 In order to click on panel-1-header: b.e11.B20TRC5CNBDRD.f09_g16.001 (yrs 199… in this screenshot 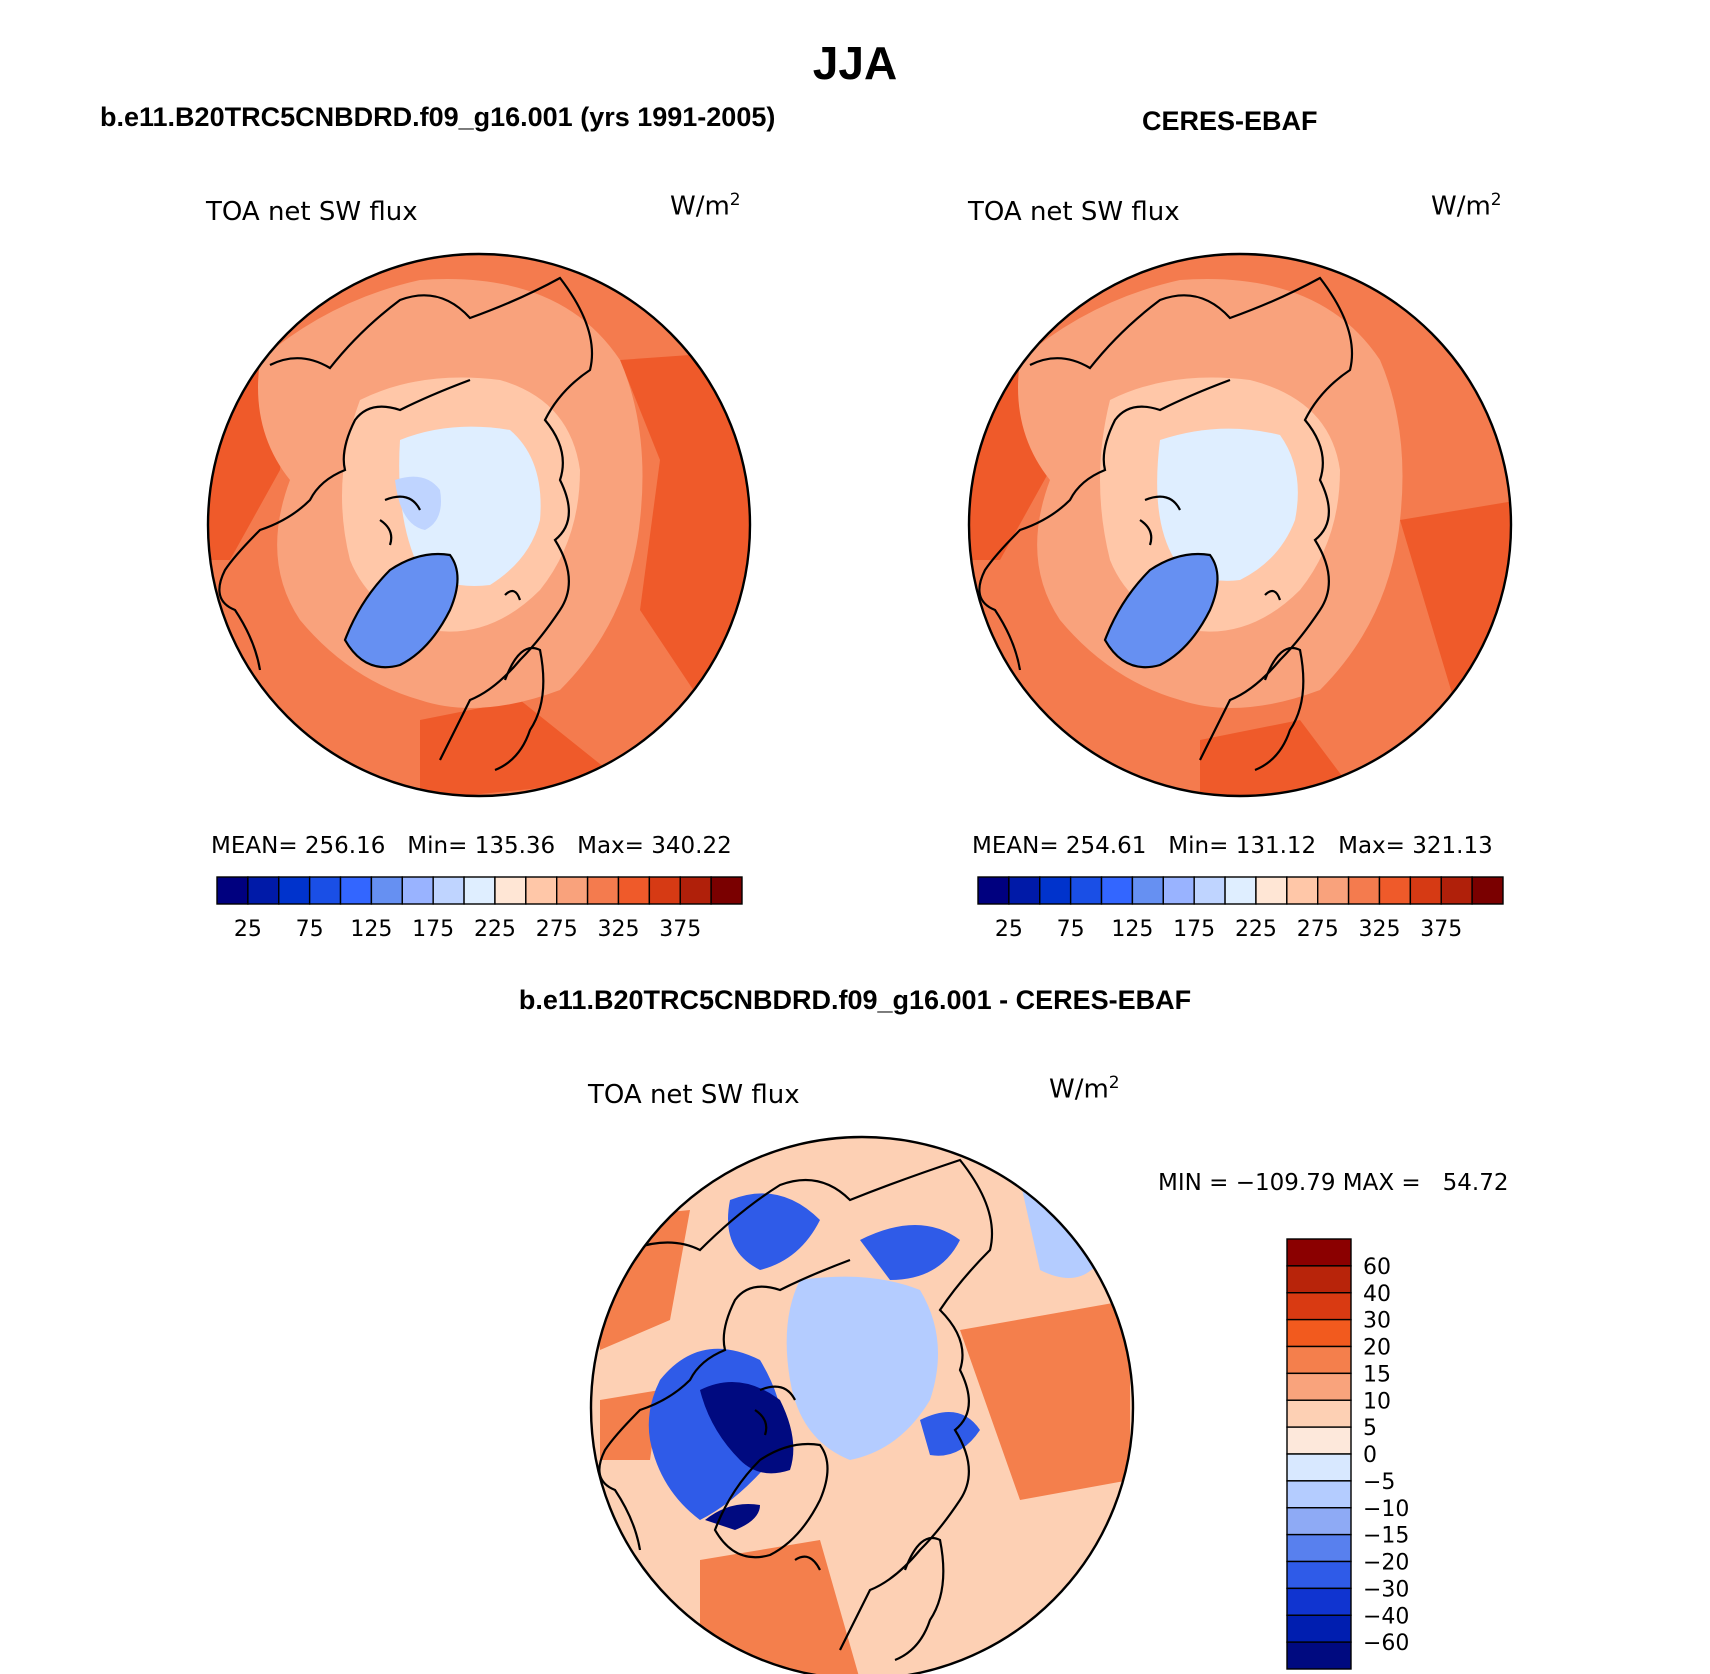, I will do `click(438, 117)`.